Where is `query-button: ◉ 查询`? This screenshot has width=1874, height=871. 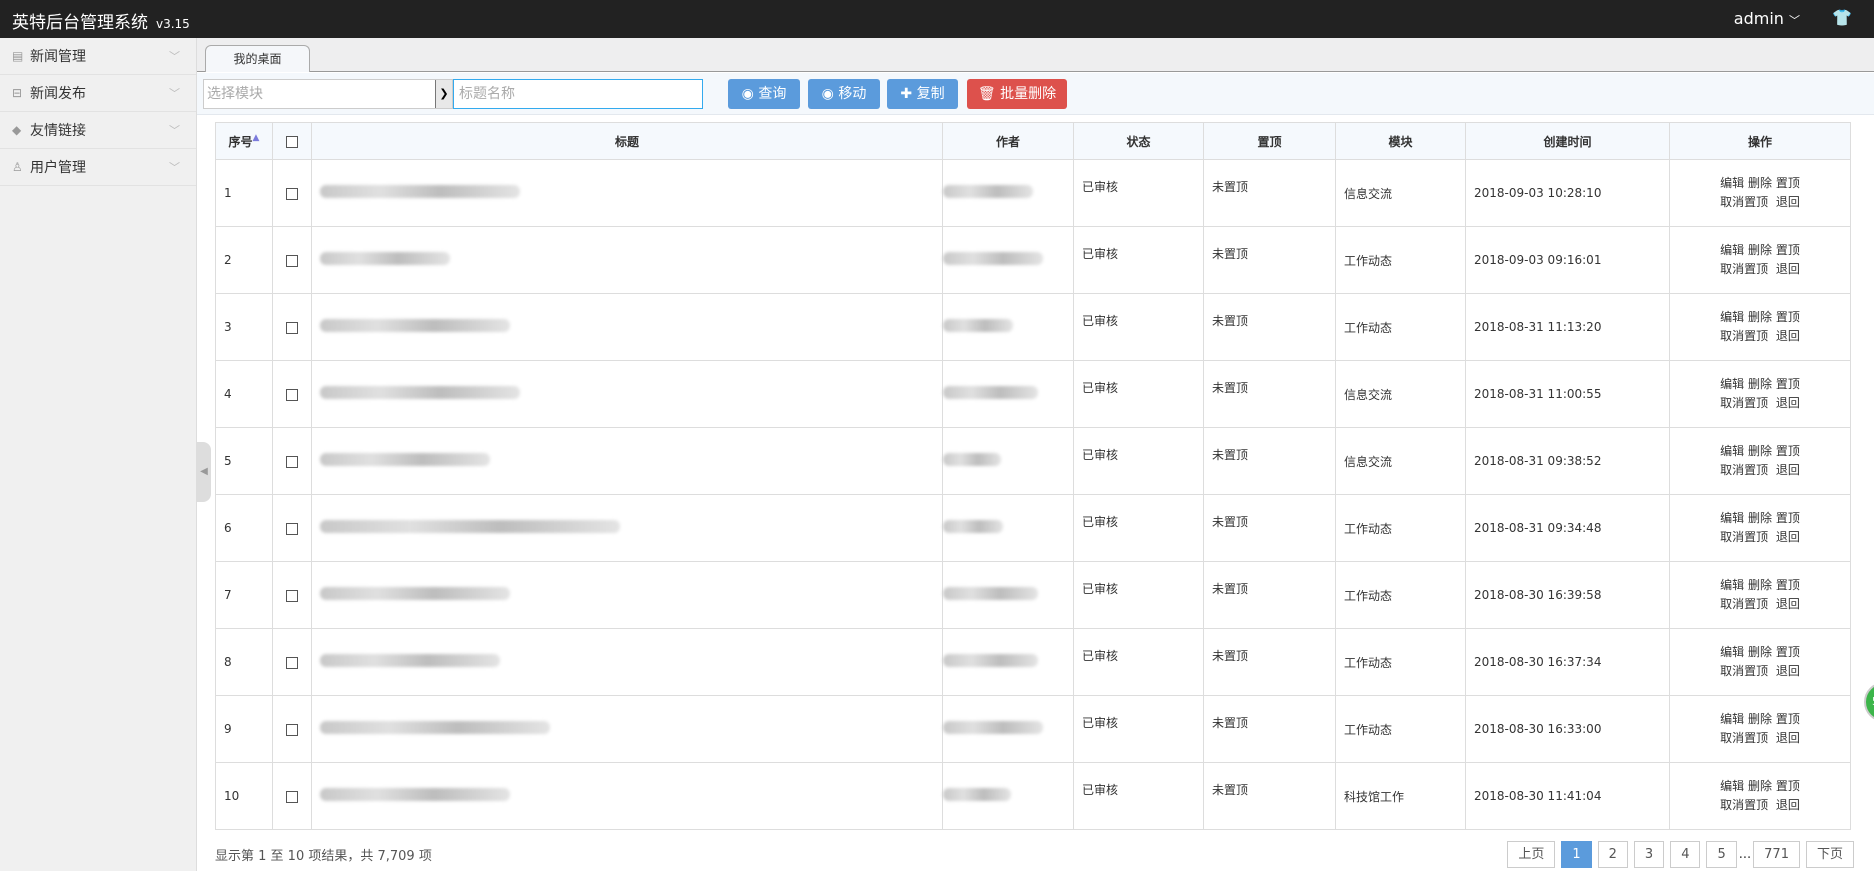 query-button: ◉ 查询 is located at coordinates (764, 94).